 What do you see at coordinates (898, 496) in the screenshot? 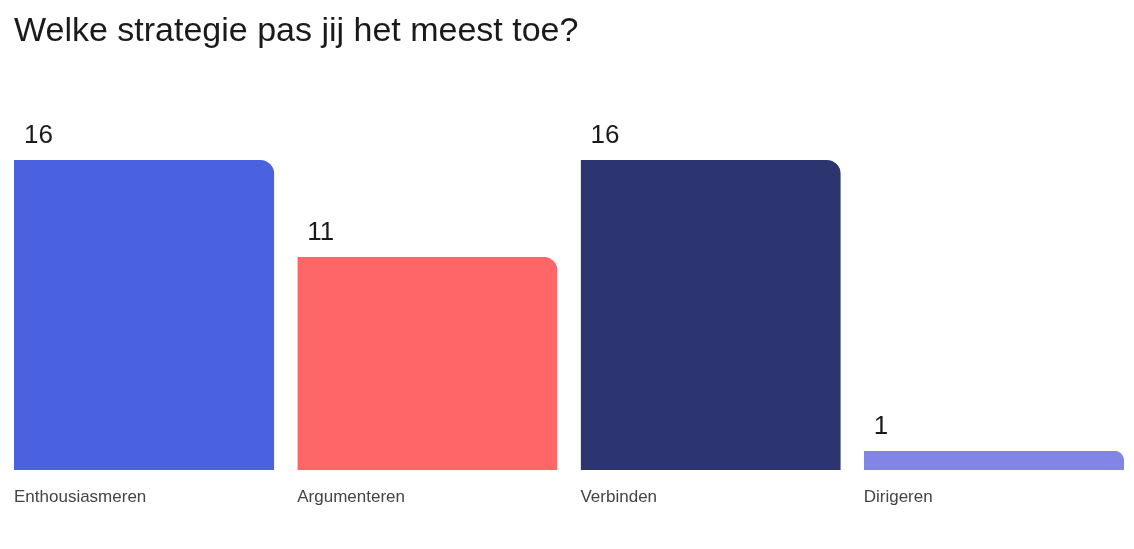
I see `x-tick-label: Dirigeren` at bounding box center [898, 496].